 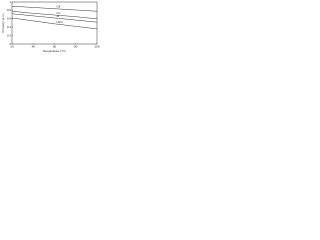 What do you see at coordinates (34, 46) in the screenshot?
I see `x-tick-label: 40` at bounding box center [34, 46].